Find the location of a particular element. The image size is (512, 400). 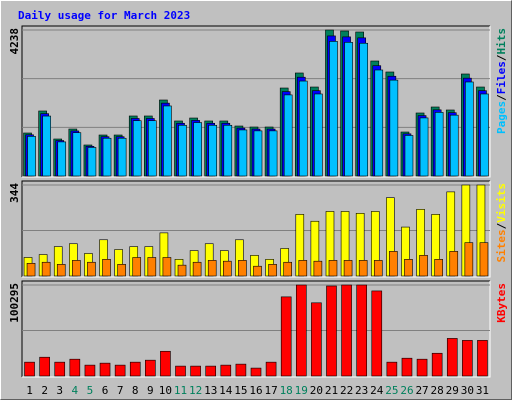

x-tick-label: 21 is located at coordinates (331, 390).